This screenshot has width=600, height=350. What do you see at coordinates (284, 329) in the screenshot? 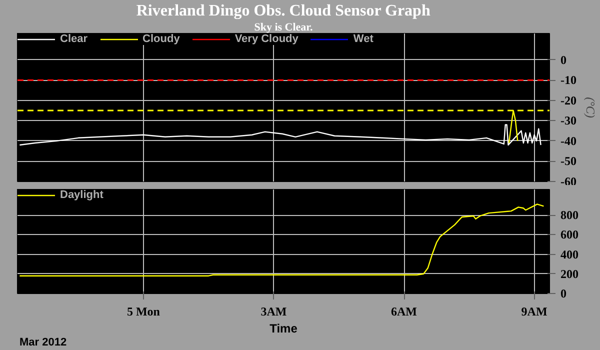
I see `x-axis-title: Time` at bounding box center [284, 329].